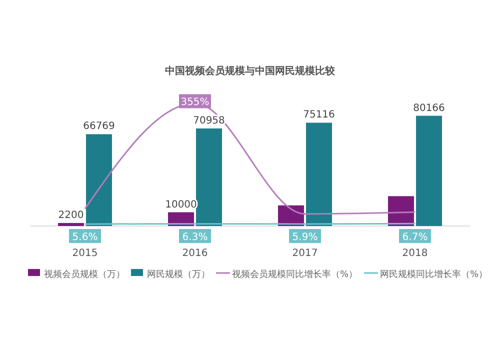  I want to click on data-label: 2200, so click(71, 215).